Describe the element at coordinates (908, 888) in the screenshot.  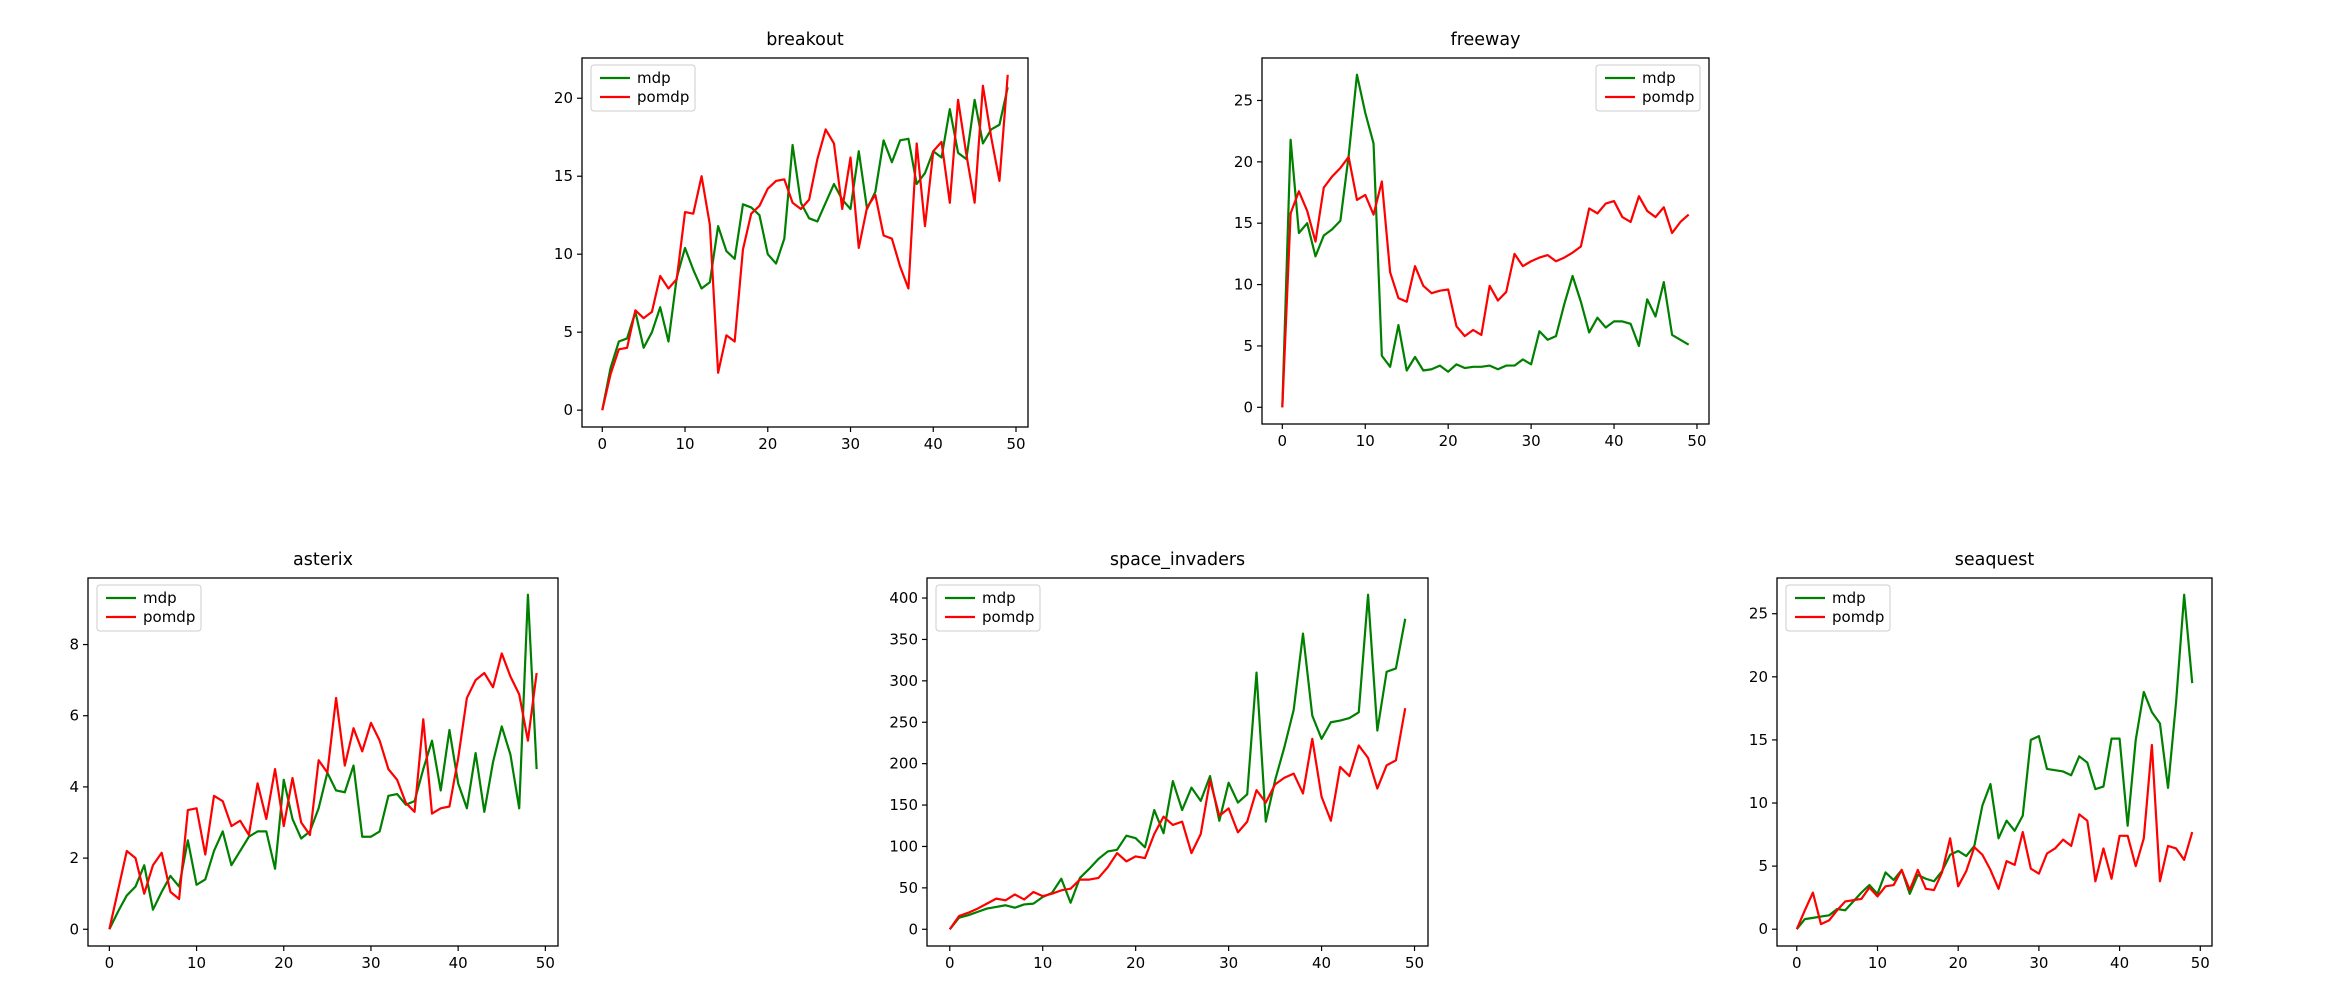
I see `y-tick-label: 50` at that location.